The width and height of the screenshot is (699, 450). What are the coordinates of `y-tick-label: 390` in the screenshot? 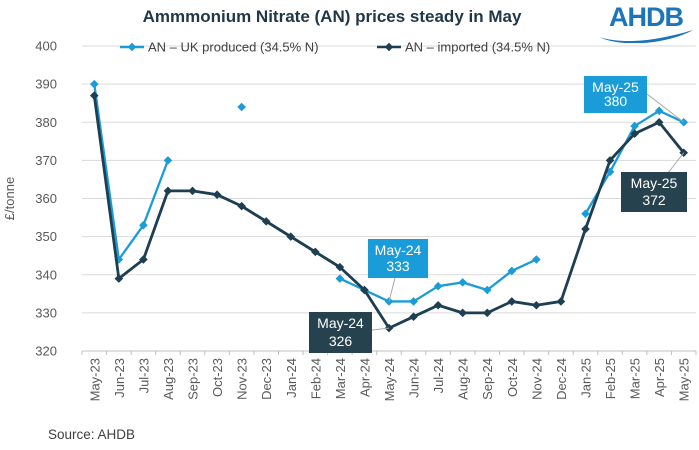 It's located at (46, 84).